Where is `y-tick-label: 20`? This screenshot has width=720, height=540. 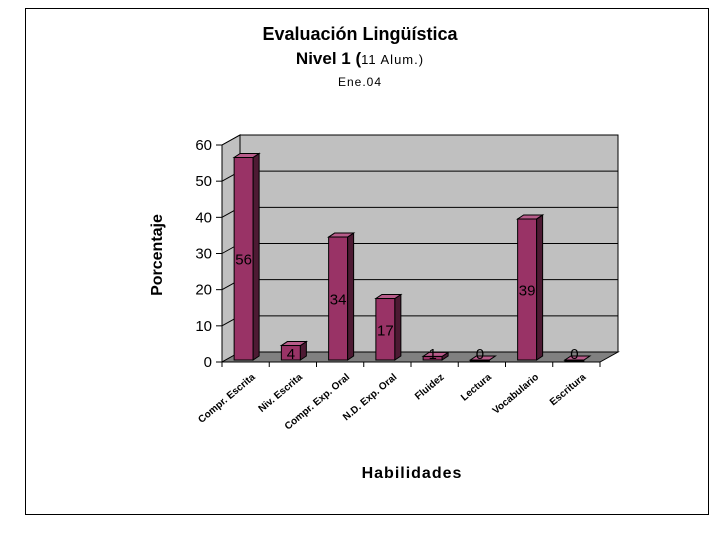 y-tick-label: 20 is located at coordinates (203, 290).